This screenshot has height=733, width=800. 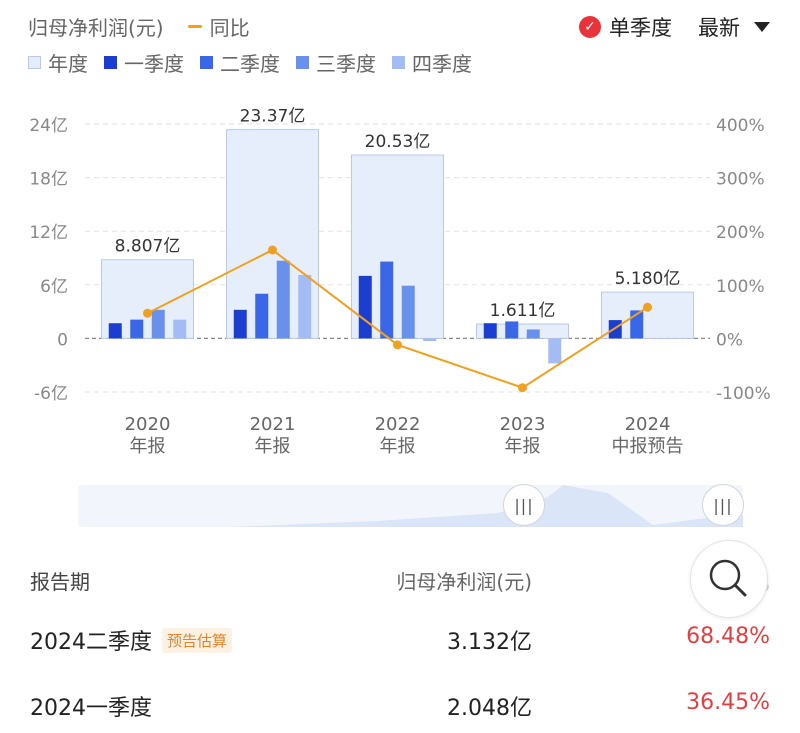 I want to click on annual-data-label: 23.37亿, so click(x=273, y=117).